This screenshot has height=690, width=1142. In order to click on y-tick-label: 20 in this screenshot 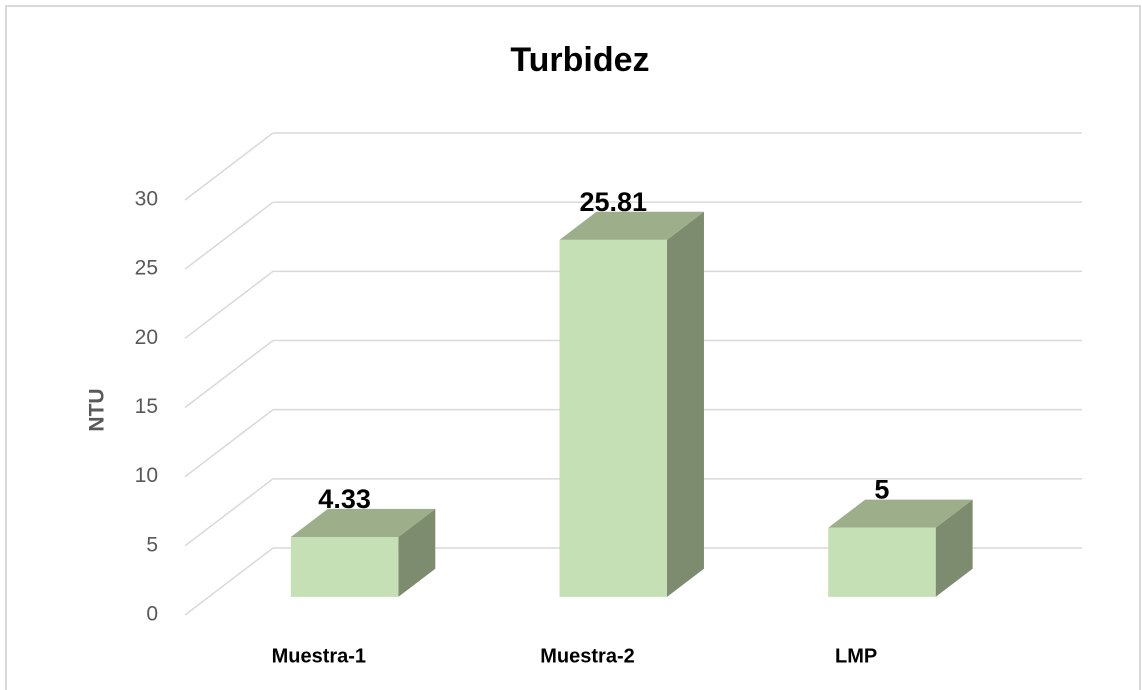, I will do `click(146, 337)`.